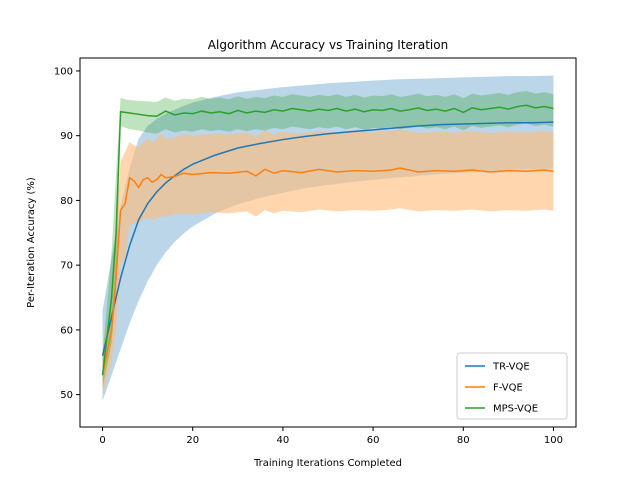 This screenshot has height=480, width=640. What do you see at coordinates (67, 233) in the screenshot?
I see `y-axis: 50 60 70 80 90 100` at bounding box center [67, 233].